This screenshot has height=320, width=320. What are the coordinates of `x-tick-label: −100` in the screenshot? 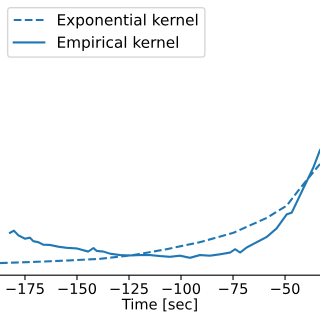 It's located at (181, 288).